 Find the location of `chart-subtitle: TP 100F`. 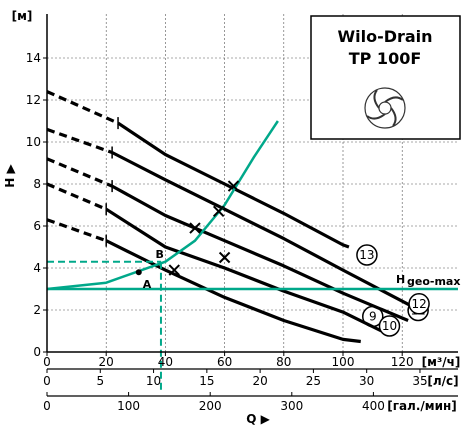

chart-subtitle: TP 100F is located at coordinates (385, 58).